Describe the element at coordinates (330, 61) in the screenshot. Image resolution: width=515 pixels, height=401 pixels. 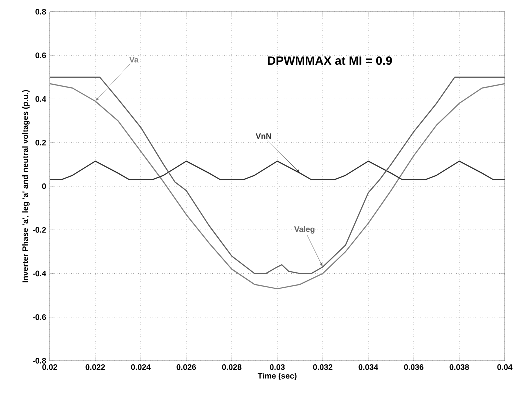
I see `text: DPWMMAX at MI = 0.9` at that location.